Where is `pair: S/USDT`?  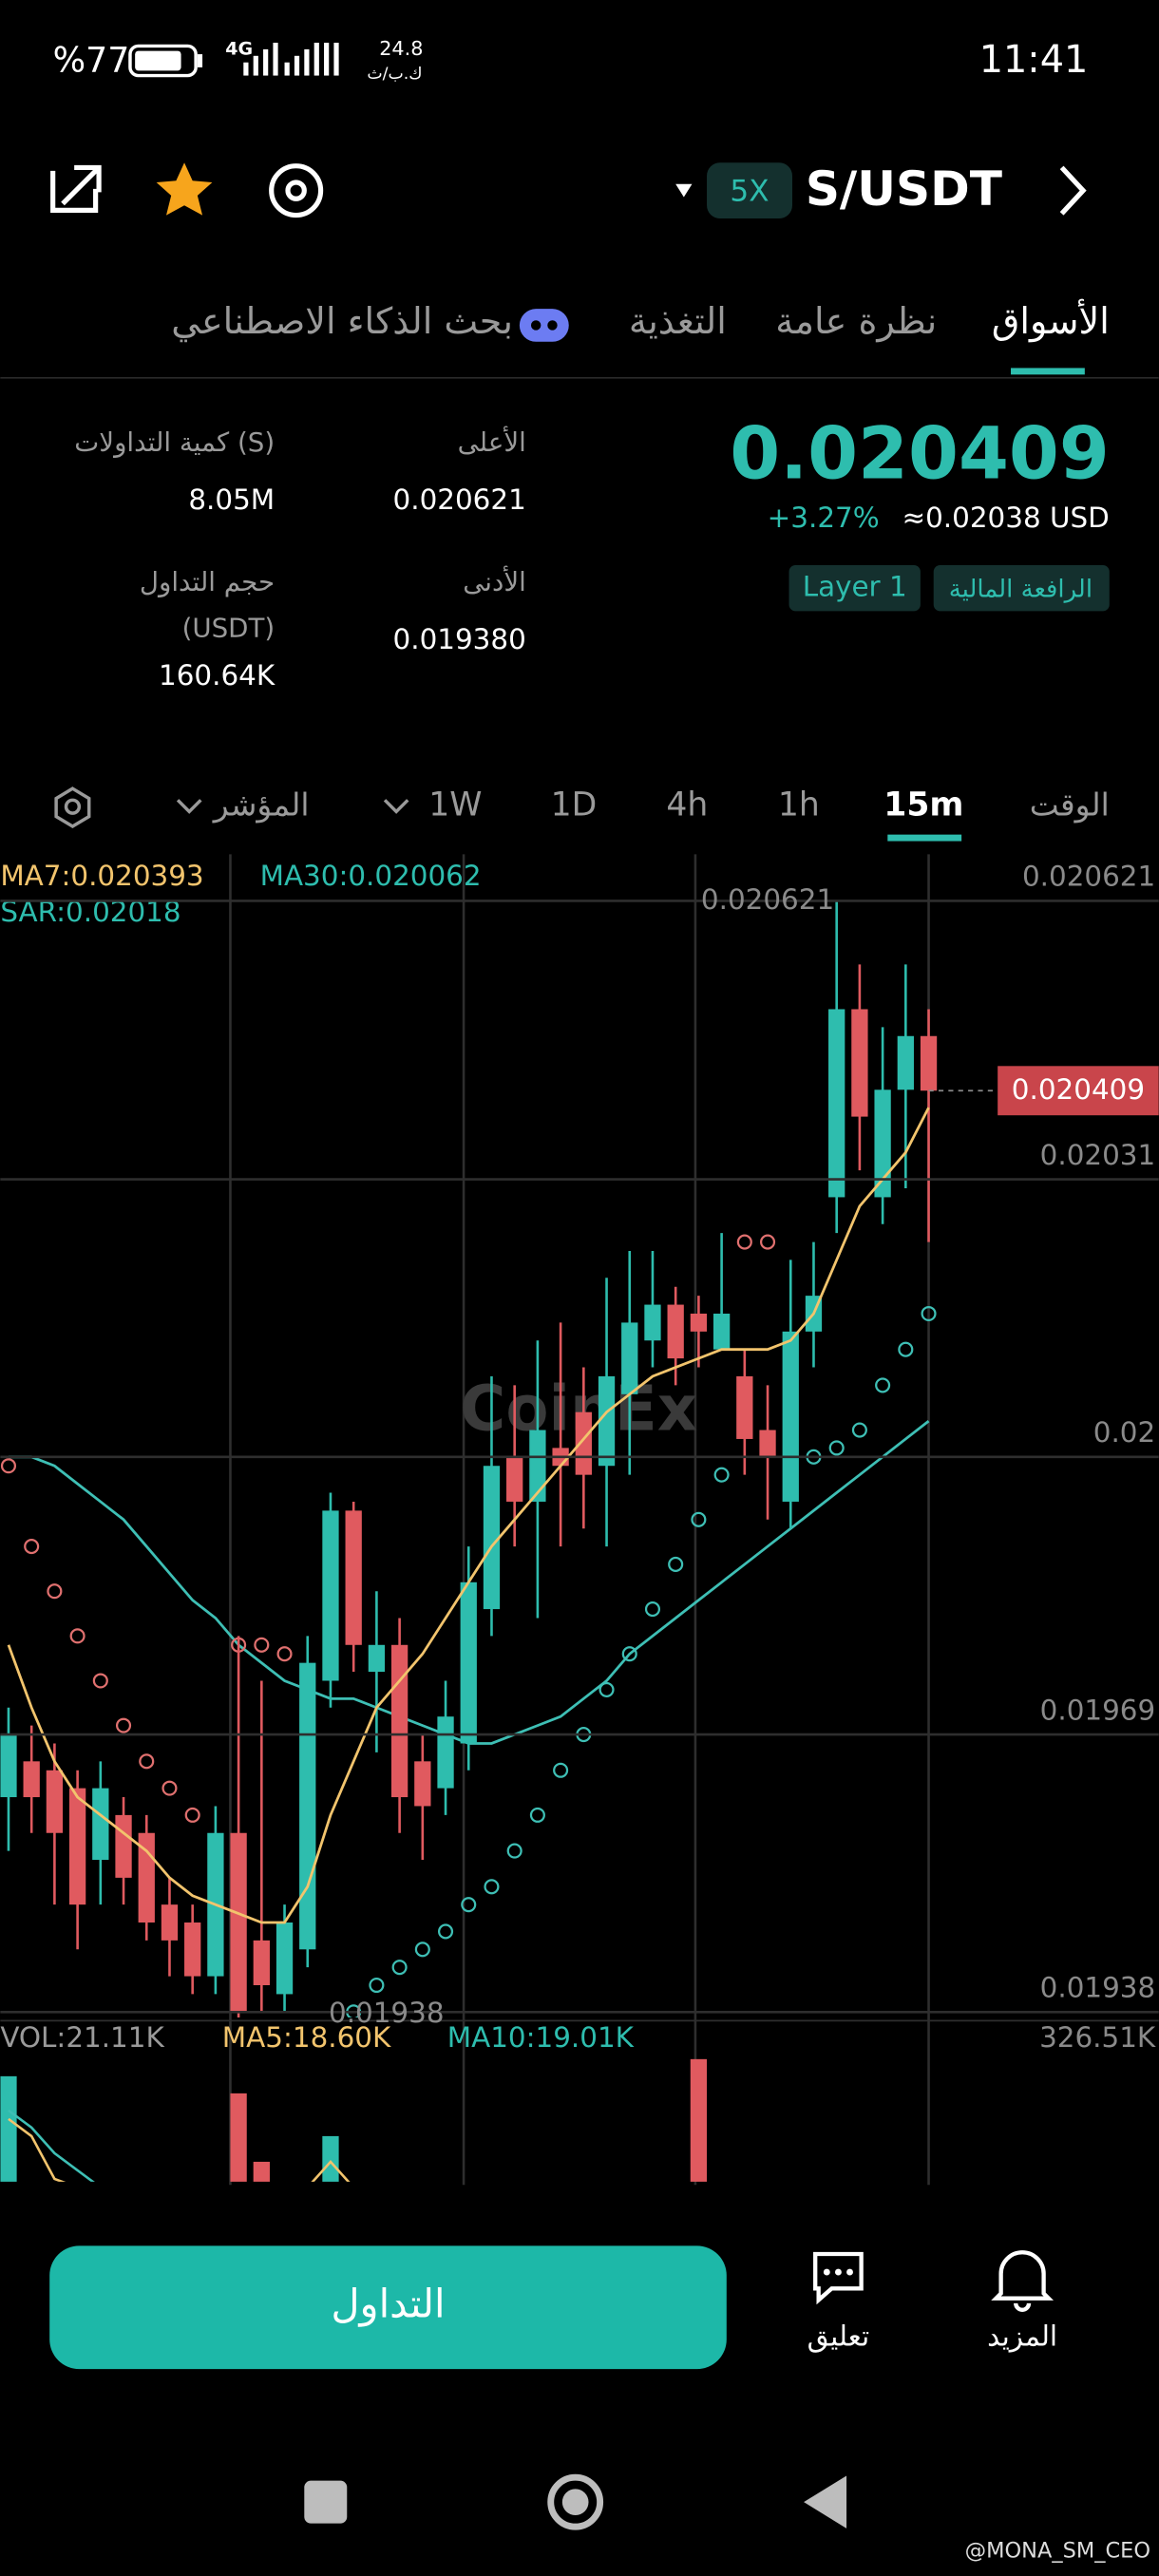 pair: S/USDT is located at coordinates (904, 189).